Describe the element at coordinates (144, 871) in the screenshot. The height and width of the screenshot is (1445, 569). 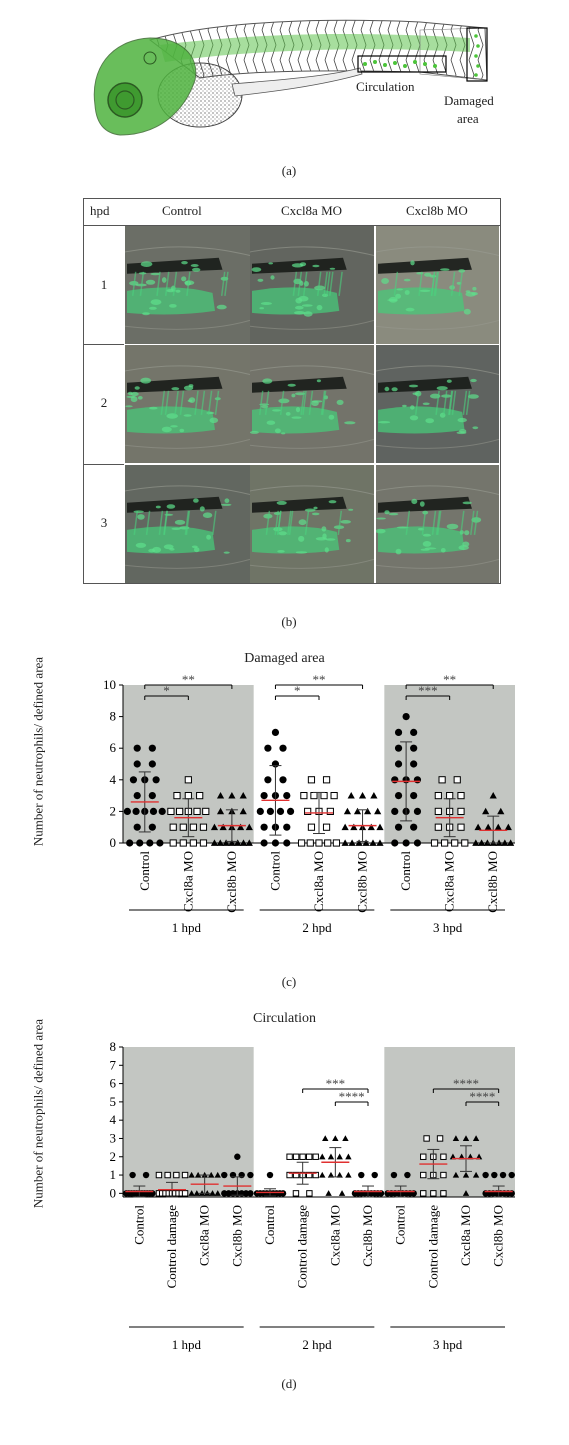
I see `c-xtick-label-0: Control` at that location.